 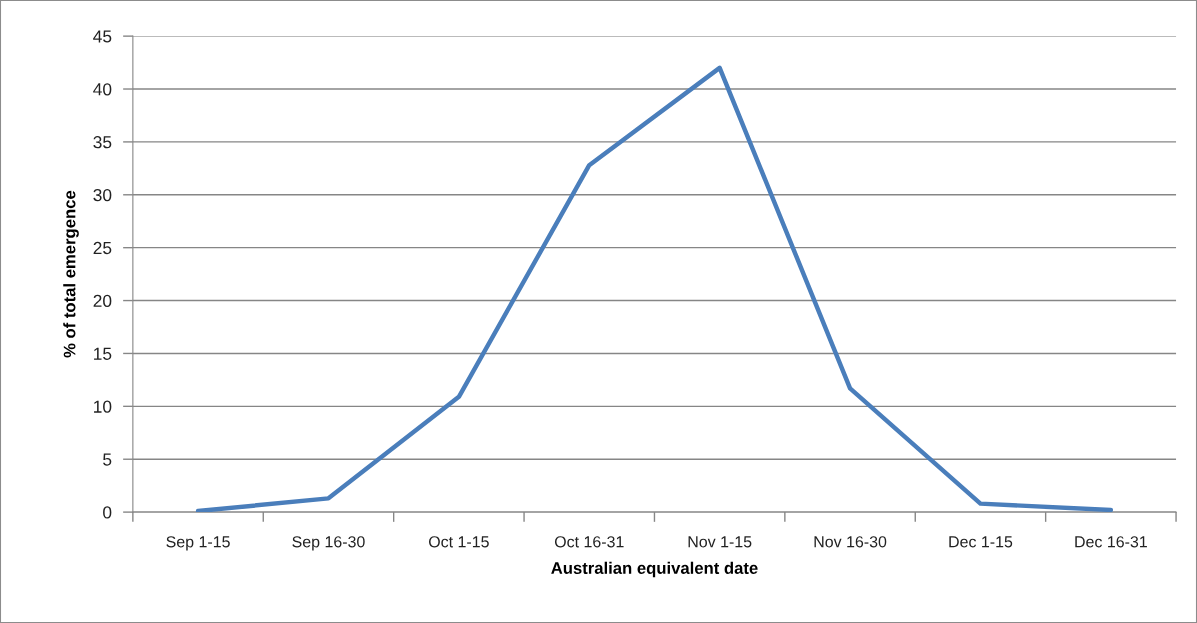 What do you see at coordinates (102, 142) in the screenshot?
I see `y-tick-label: 35` at bounding box center [102, 142].